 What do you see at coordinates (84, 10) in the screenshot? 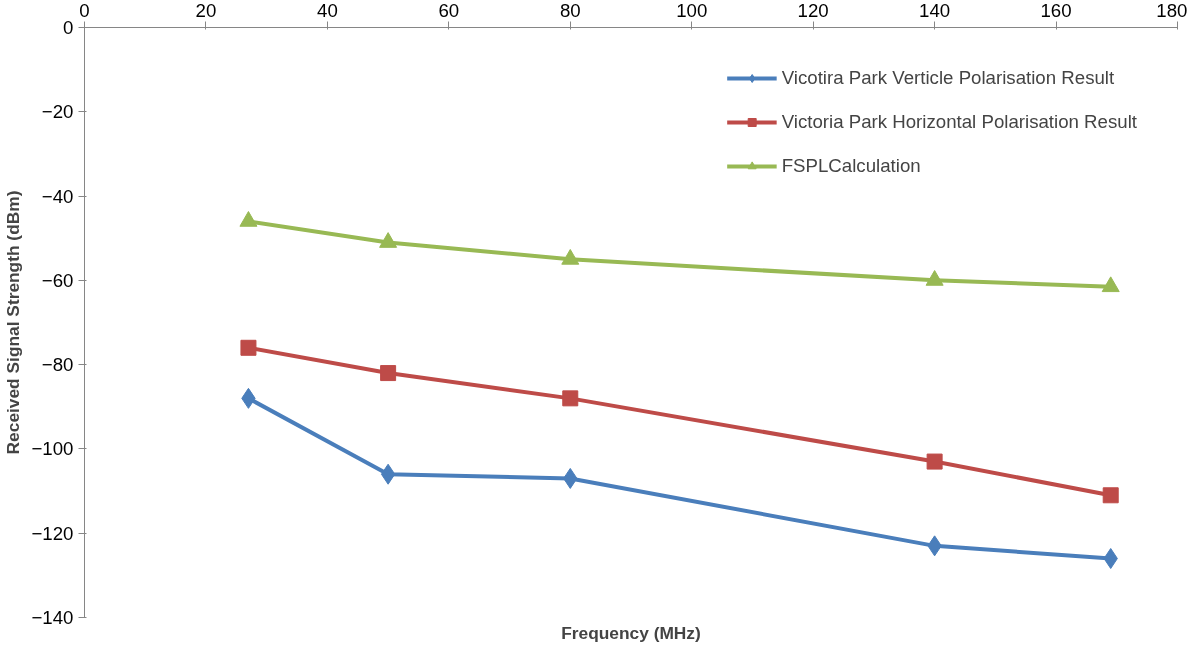
I see `x-tick-label: 0` at bounding box center [84, 10].